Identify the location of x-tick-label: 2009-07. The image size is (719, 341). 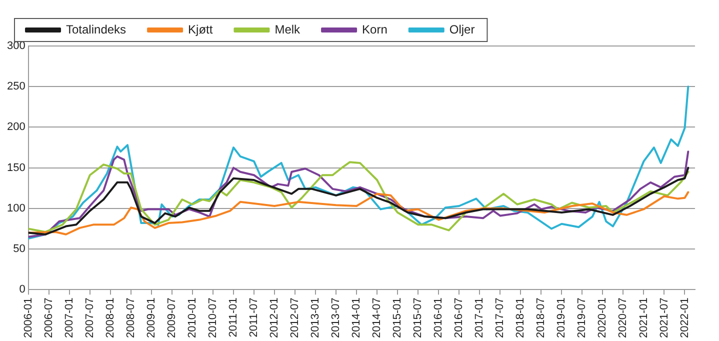
(172, 318).